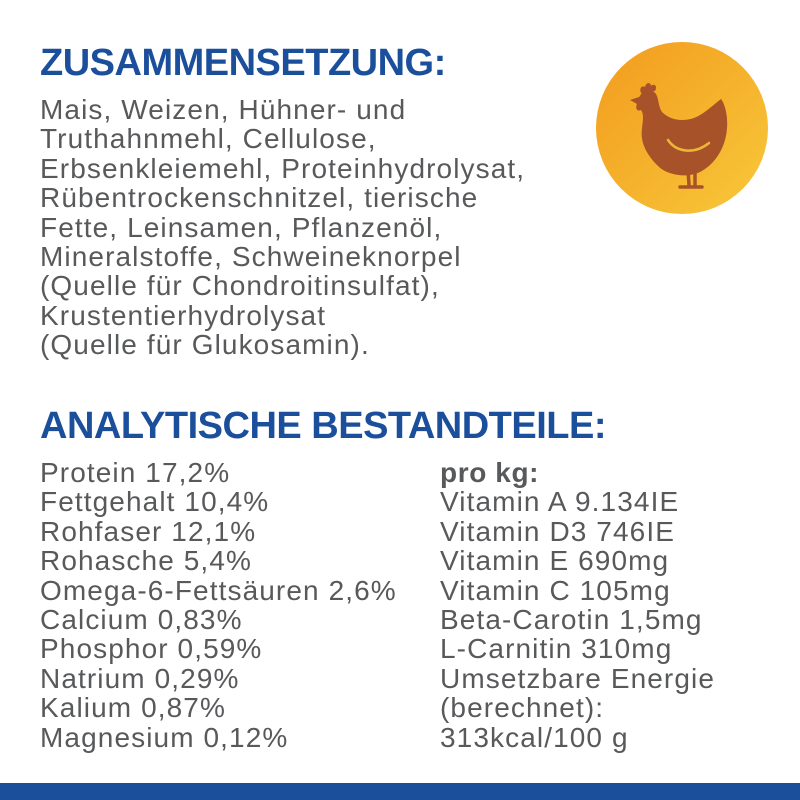 Image resolution: width=800 pixels, height=800 pixels. Describe the element at coordinates (679, 133) in the screenshot. I see `chicken-body` at that location.